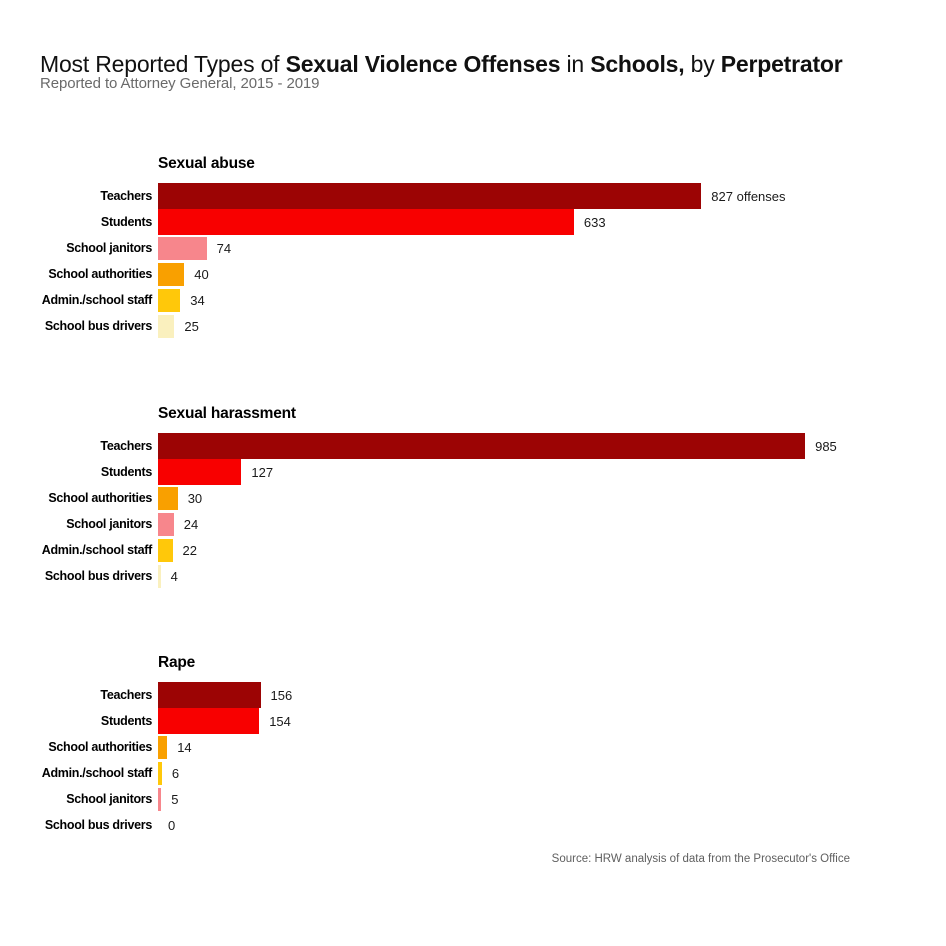  Describe the element at coordinates (177, 662) in the screenshot. I see `chart-title: Rape` at that location.